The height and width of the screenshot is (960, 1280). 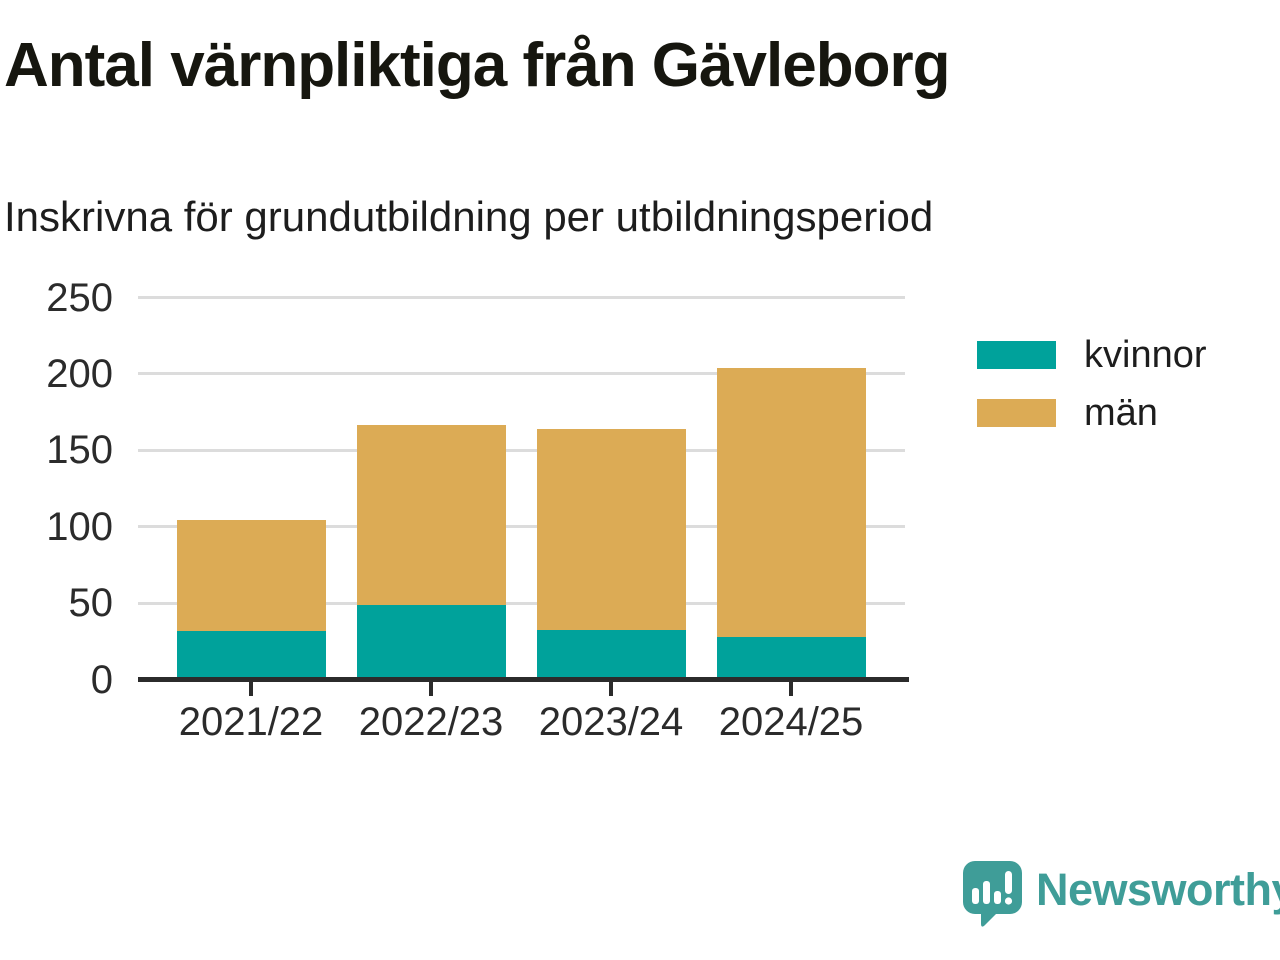 I want to click on y-axis-tick-label-50: 50, so click(x=91, y=603).